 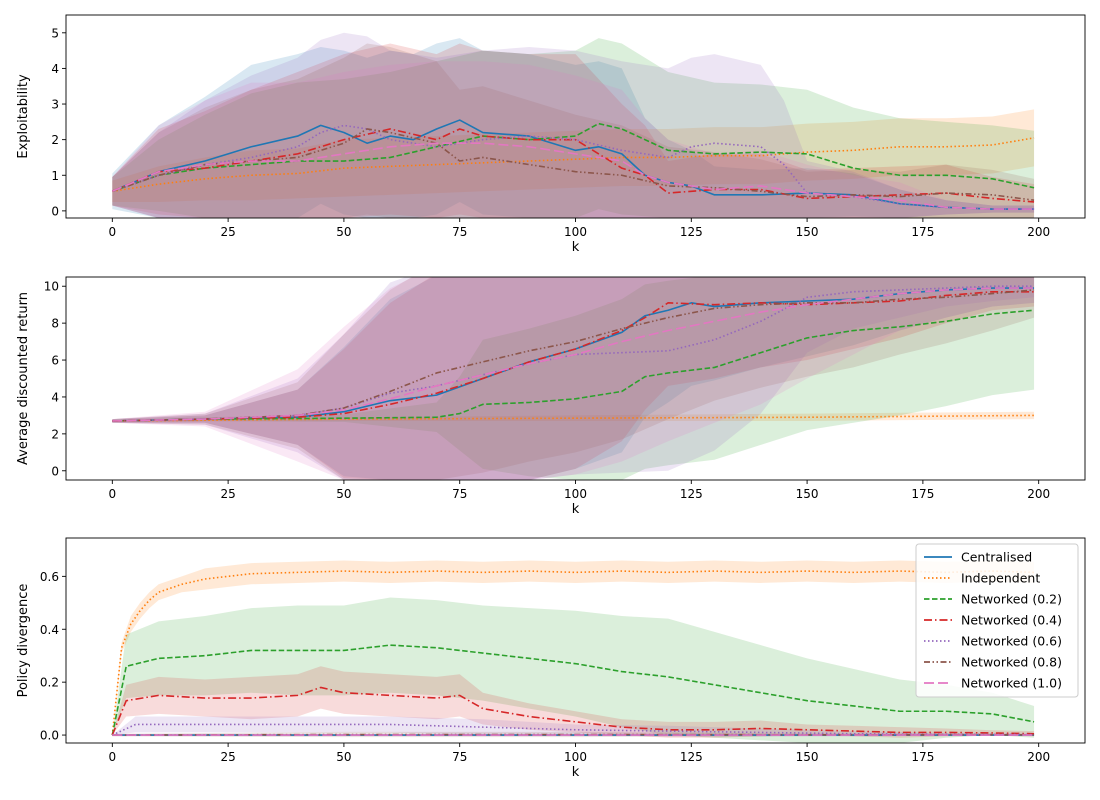 What do you see at coordinates (55, 105) in the screenshot?
I see `y-tick-label: 3` at bounding box center [55, 105].